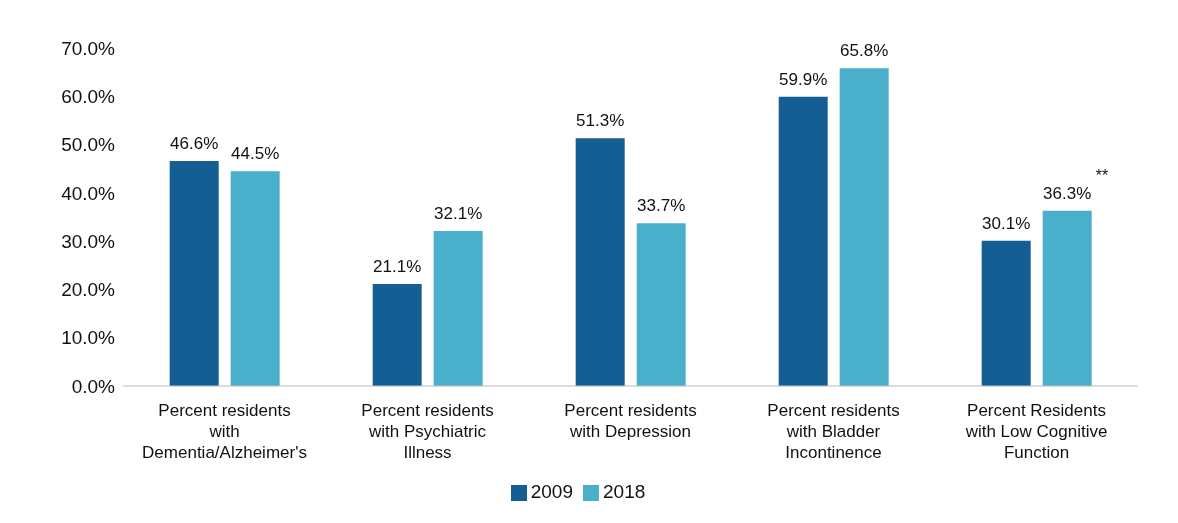  What do you see at coordinates (397, 267) in the screenshot?
I see `data-label: 21.1%` at bounding box center [397, 267].